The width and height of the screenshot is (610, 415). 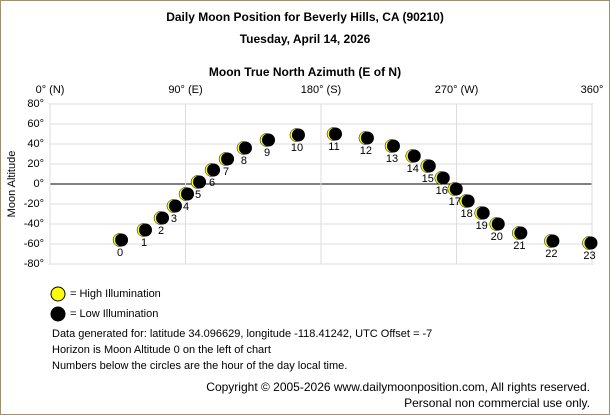 What do you see at coordinates (186, 207) in the screenshot?
I see `hour-label: 4` at bounding box center [186, 207].